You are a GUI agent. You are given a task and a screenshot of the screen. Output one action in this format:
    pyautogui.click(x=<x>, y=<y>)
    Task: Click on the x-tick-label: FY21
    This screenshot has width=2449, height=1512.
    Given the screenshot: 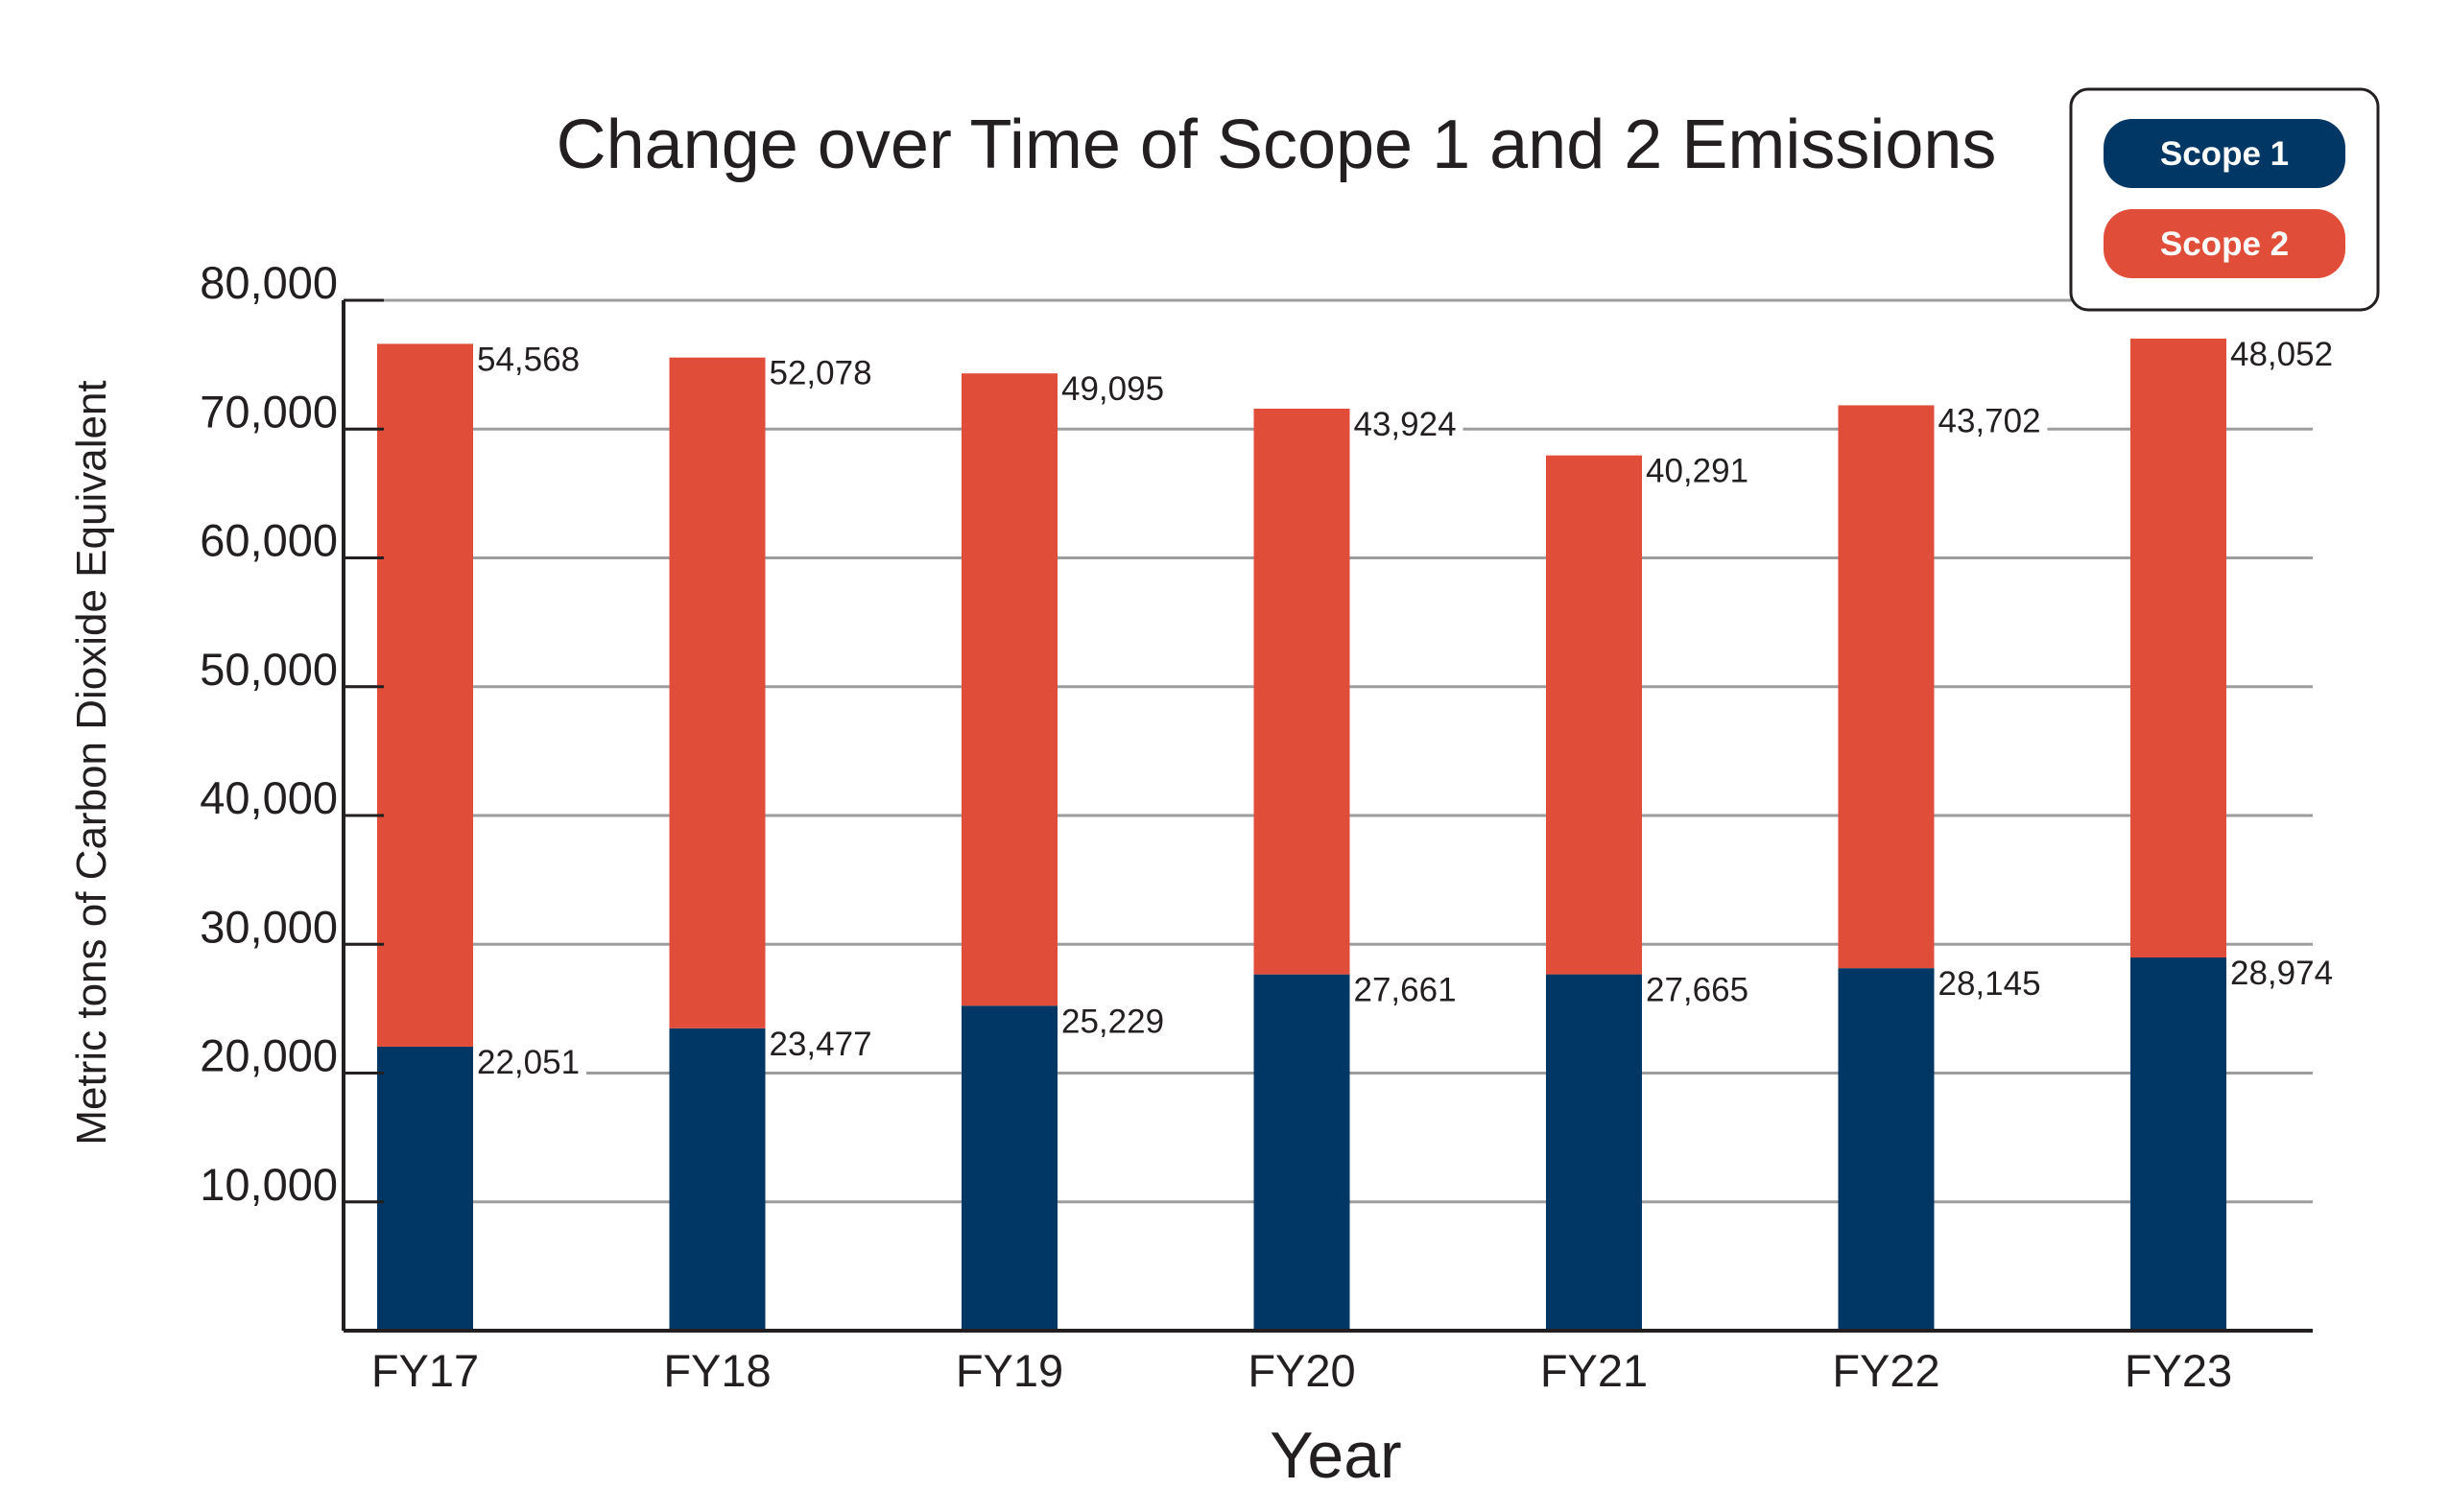 What is the action you would take?
    pyautogui.click(x=1594, y=1370)
    